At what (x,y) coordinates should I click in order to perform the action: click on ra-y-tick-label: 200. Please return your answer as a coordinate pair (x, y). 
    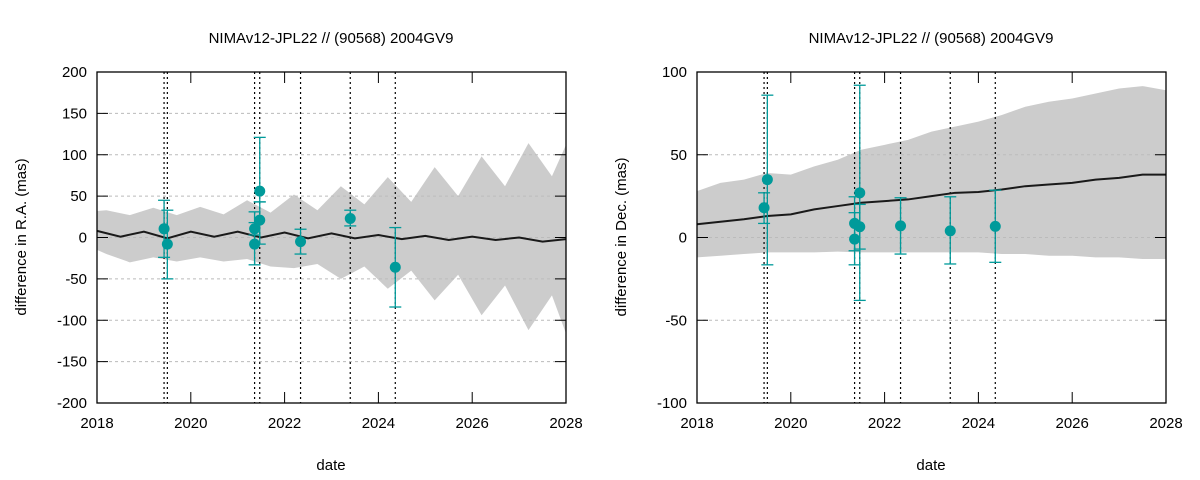
    Looking at the image, I should click on (74, 72).